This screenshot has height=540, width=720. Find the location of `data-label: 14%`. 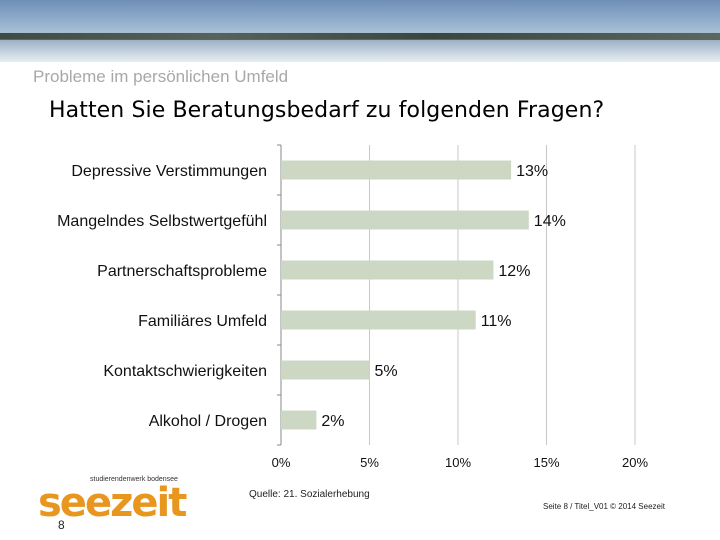

data-label: 14% is located at coordinates (550, 221).